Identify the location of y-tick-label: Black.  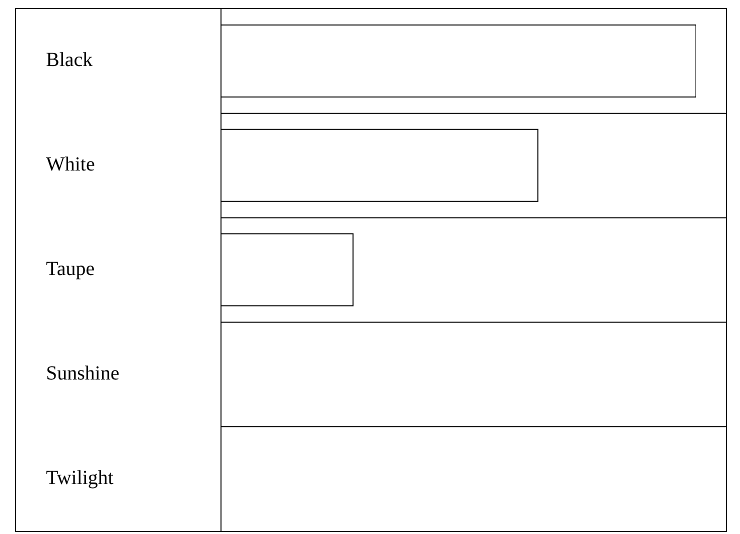
(69, 60).